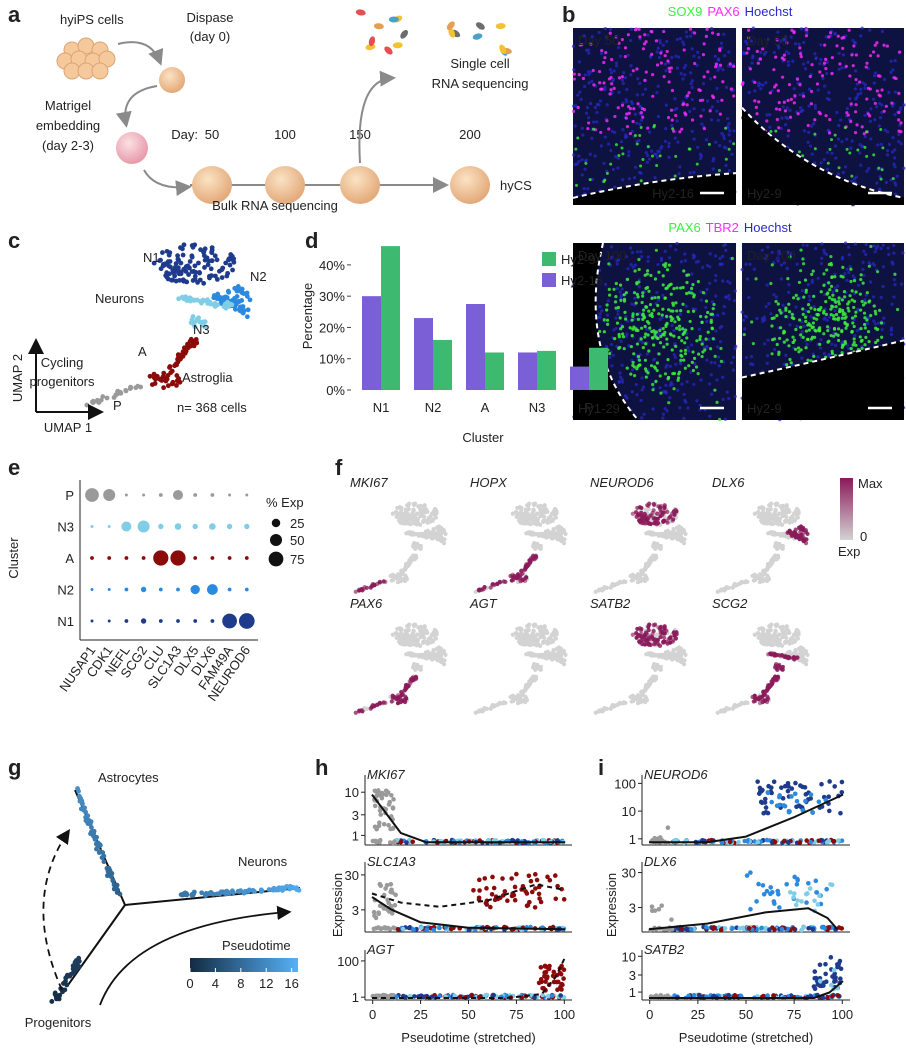  I want to click on y-tick-label: A, so click(69, 558).